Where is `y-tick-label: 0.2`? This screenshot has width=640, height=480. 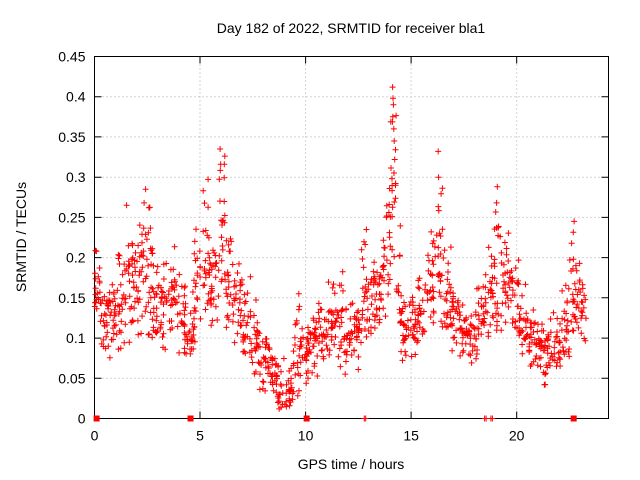 y-tick-label: 0.2 is located at coordinates (76, 258).